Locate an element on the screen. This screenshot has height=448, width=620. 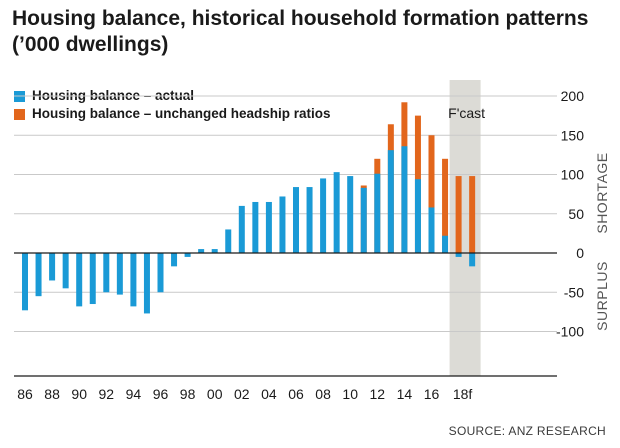
x-tick-label: 16 is located at coordinates (432, 394).